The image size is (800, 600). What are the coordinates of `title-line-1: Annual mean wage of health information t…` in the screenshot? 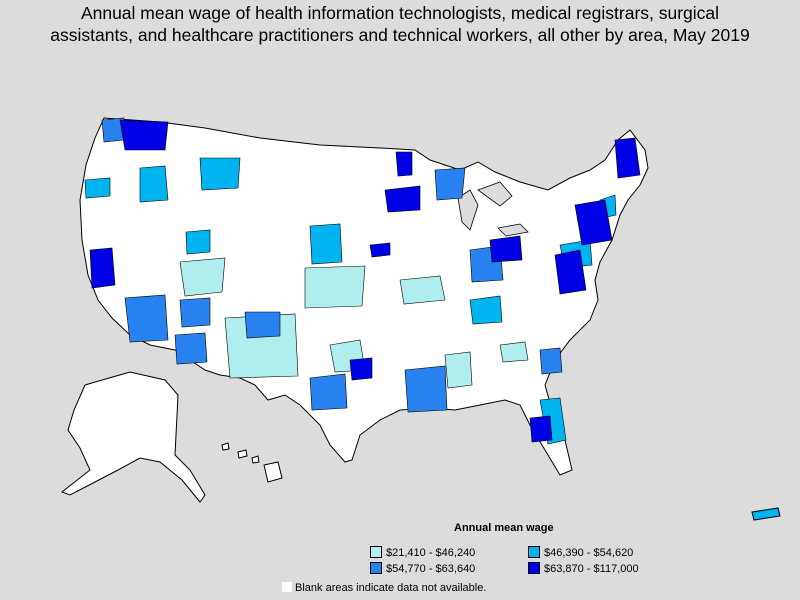 It's located at (400, 13).